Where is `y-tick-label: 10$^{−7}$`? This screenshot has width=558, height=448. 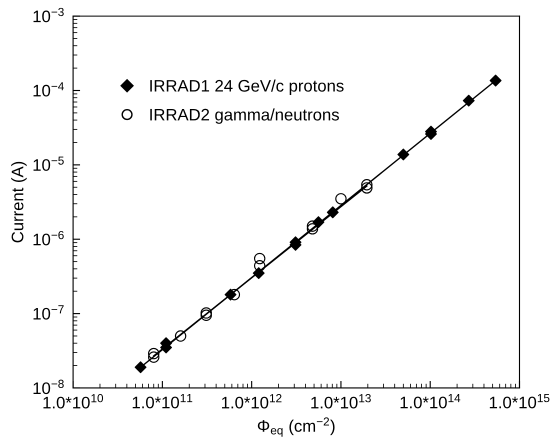 y-tick-label: 10$^{−7}$ is located at coordinates (49, 312).